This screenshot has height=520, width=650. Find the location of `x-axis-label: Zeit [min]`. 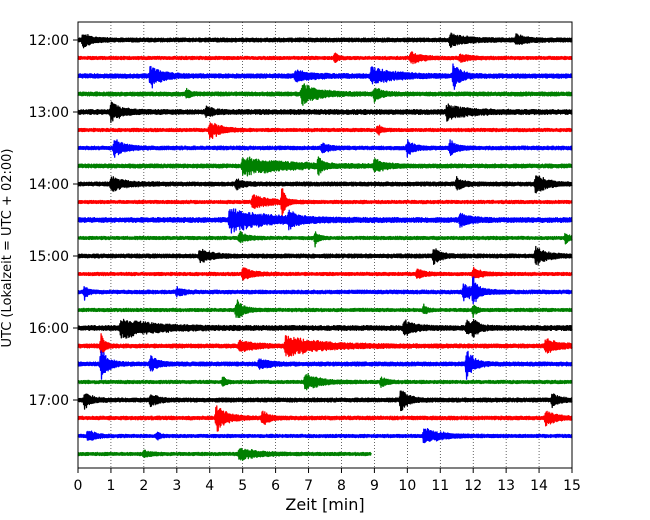

x-axis-label: Zeit [min] is located at coordinates (324, 504).